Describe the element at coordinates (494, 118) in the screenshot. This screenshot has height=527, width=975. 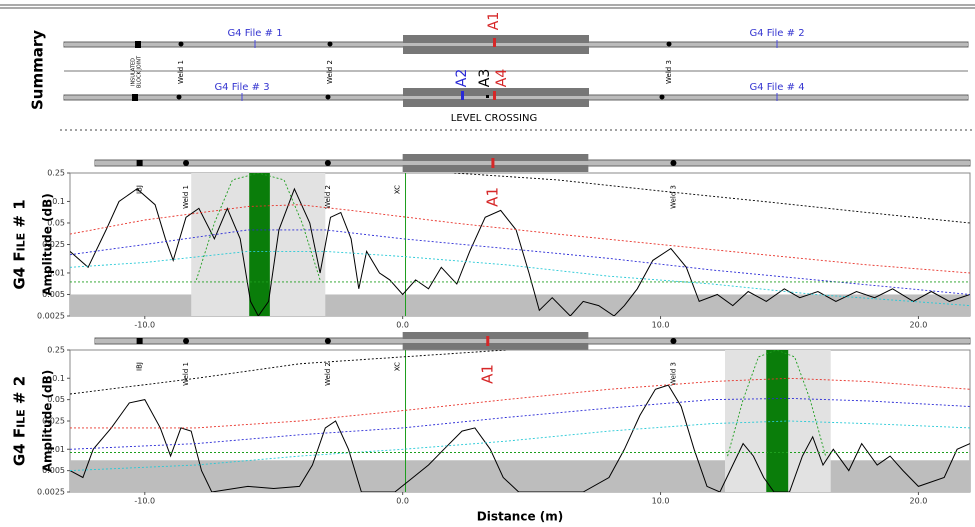
I see `level-crossing-label: LEVEL CROSSING` at that location.